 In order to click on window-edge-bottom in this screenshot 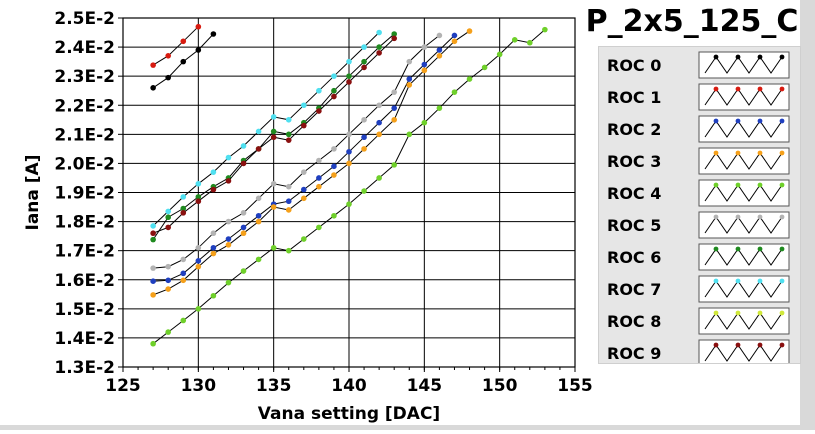, I will do `click(407, 427)`.